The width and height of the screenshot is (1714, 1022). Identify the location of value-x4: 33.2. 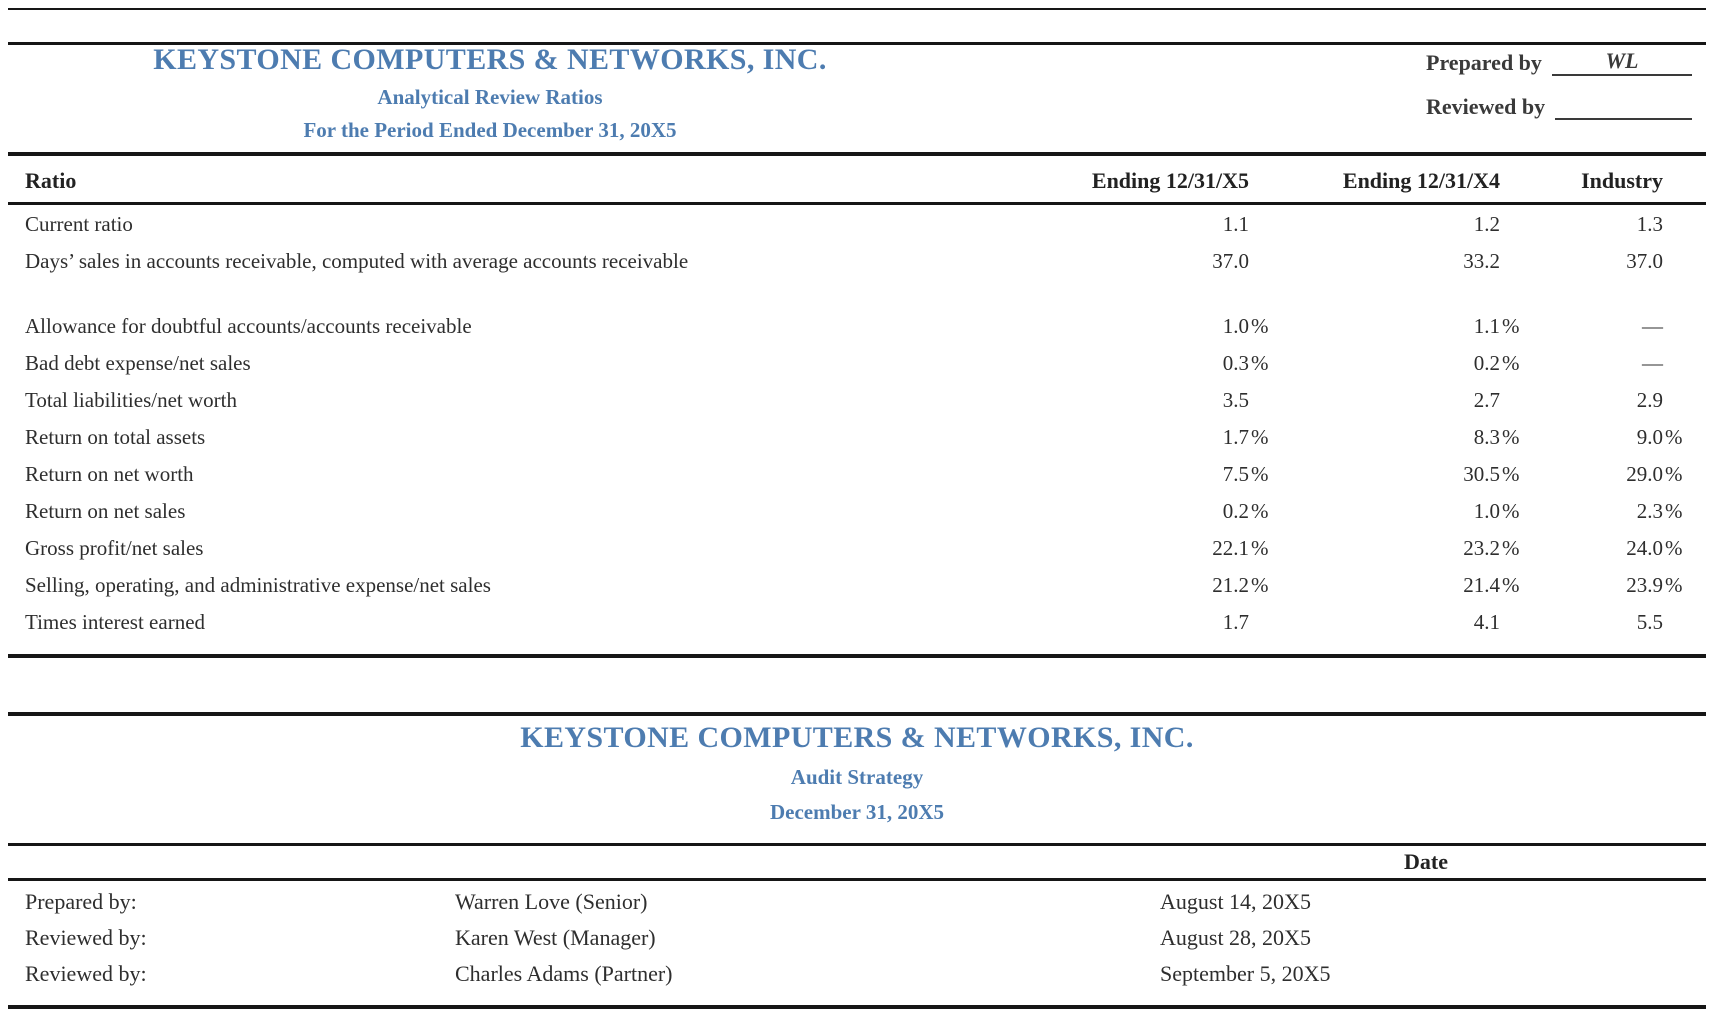
(1481, 261).